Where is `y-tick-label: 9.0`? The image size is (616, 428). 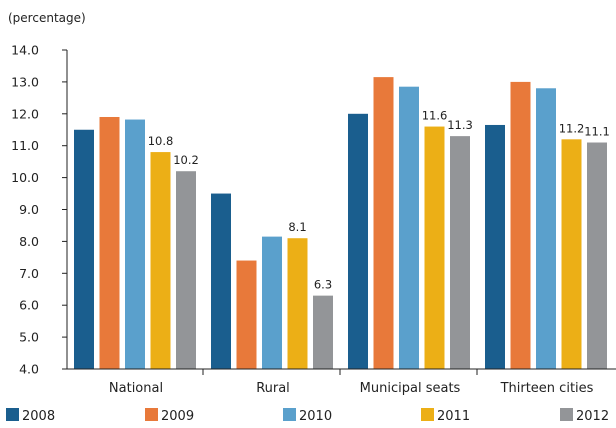
y-tick-label: 9.0 is located at coordinates (29, 209).